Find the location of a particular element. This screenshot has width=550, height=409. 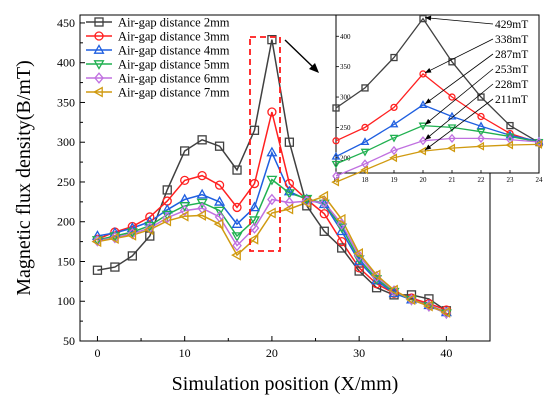

legend-label: Air-gap distance 3mm is located at coordinates (174, 37).